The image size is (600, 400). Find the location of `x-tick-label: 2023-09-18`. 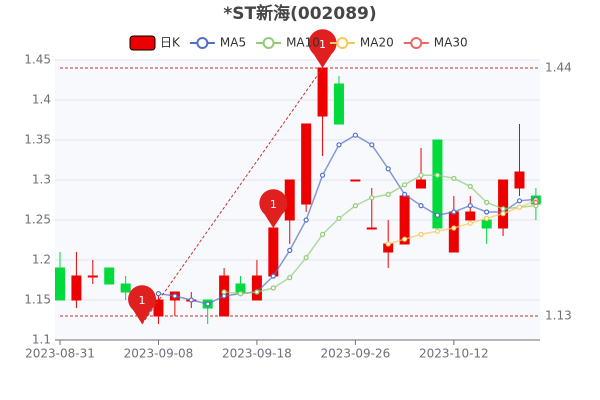

x-tick-label: 2023-09-18 is located at coordinates (257, 354).